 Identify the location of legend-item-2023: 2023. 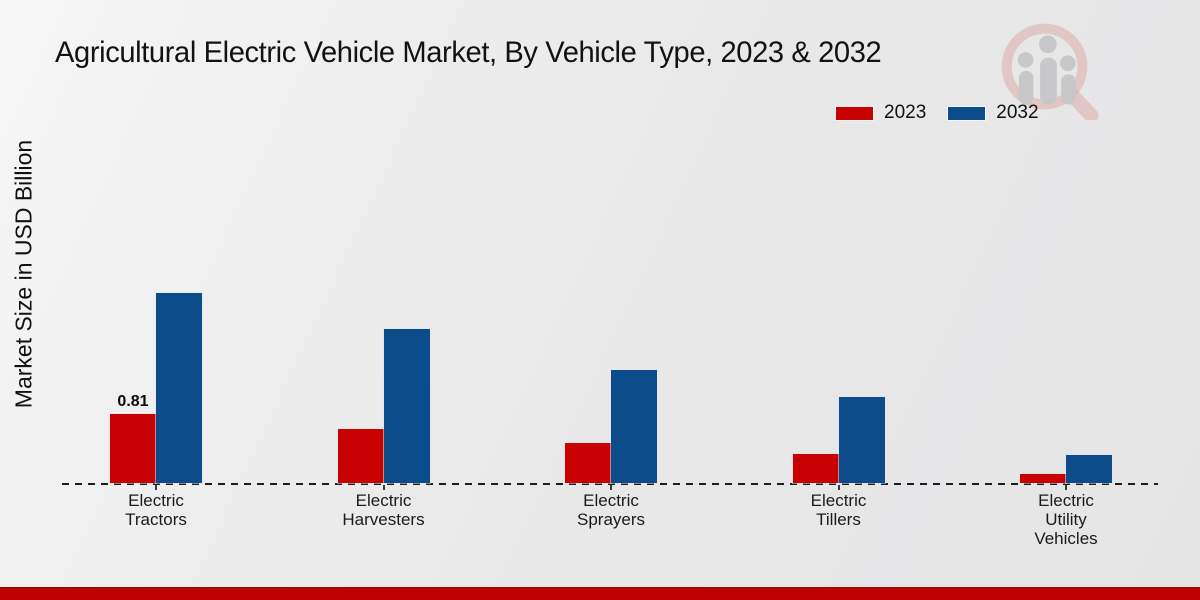
(881, 113).